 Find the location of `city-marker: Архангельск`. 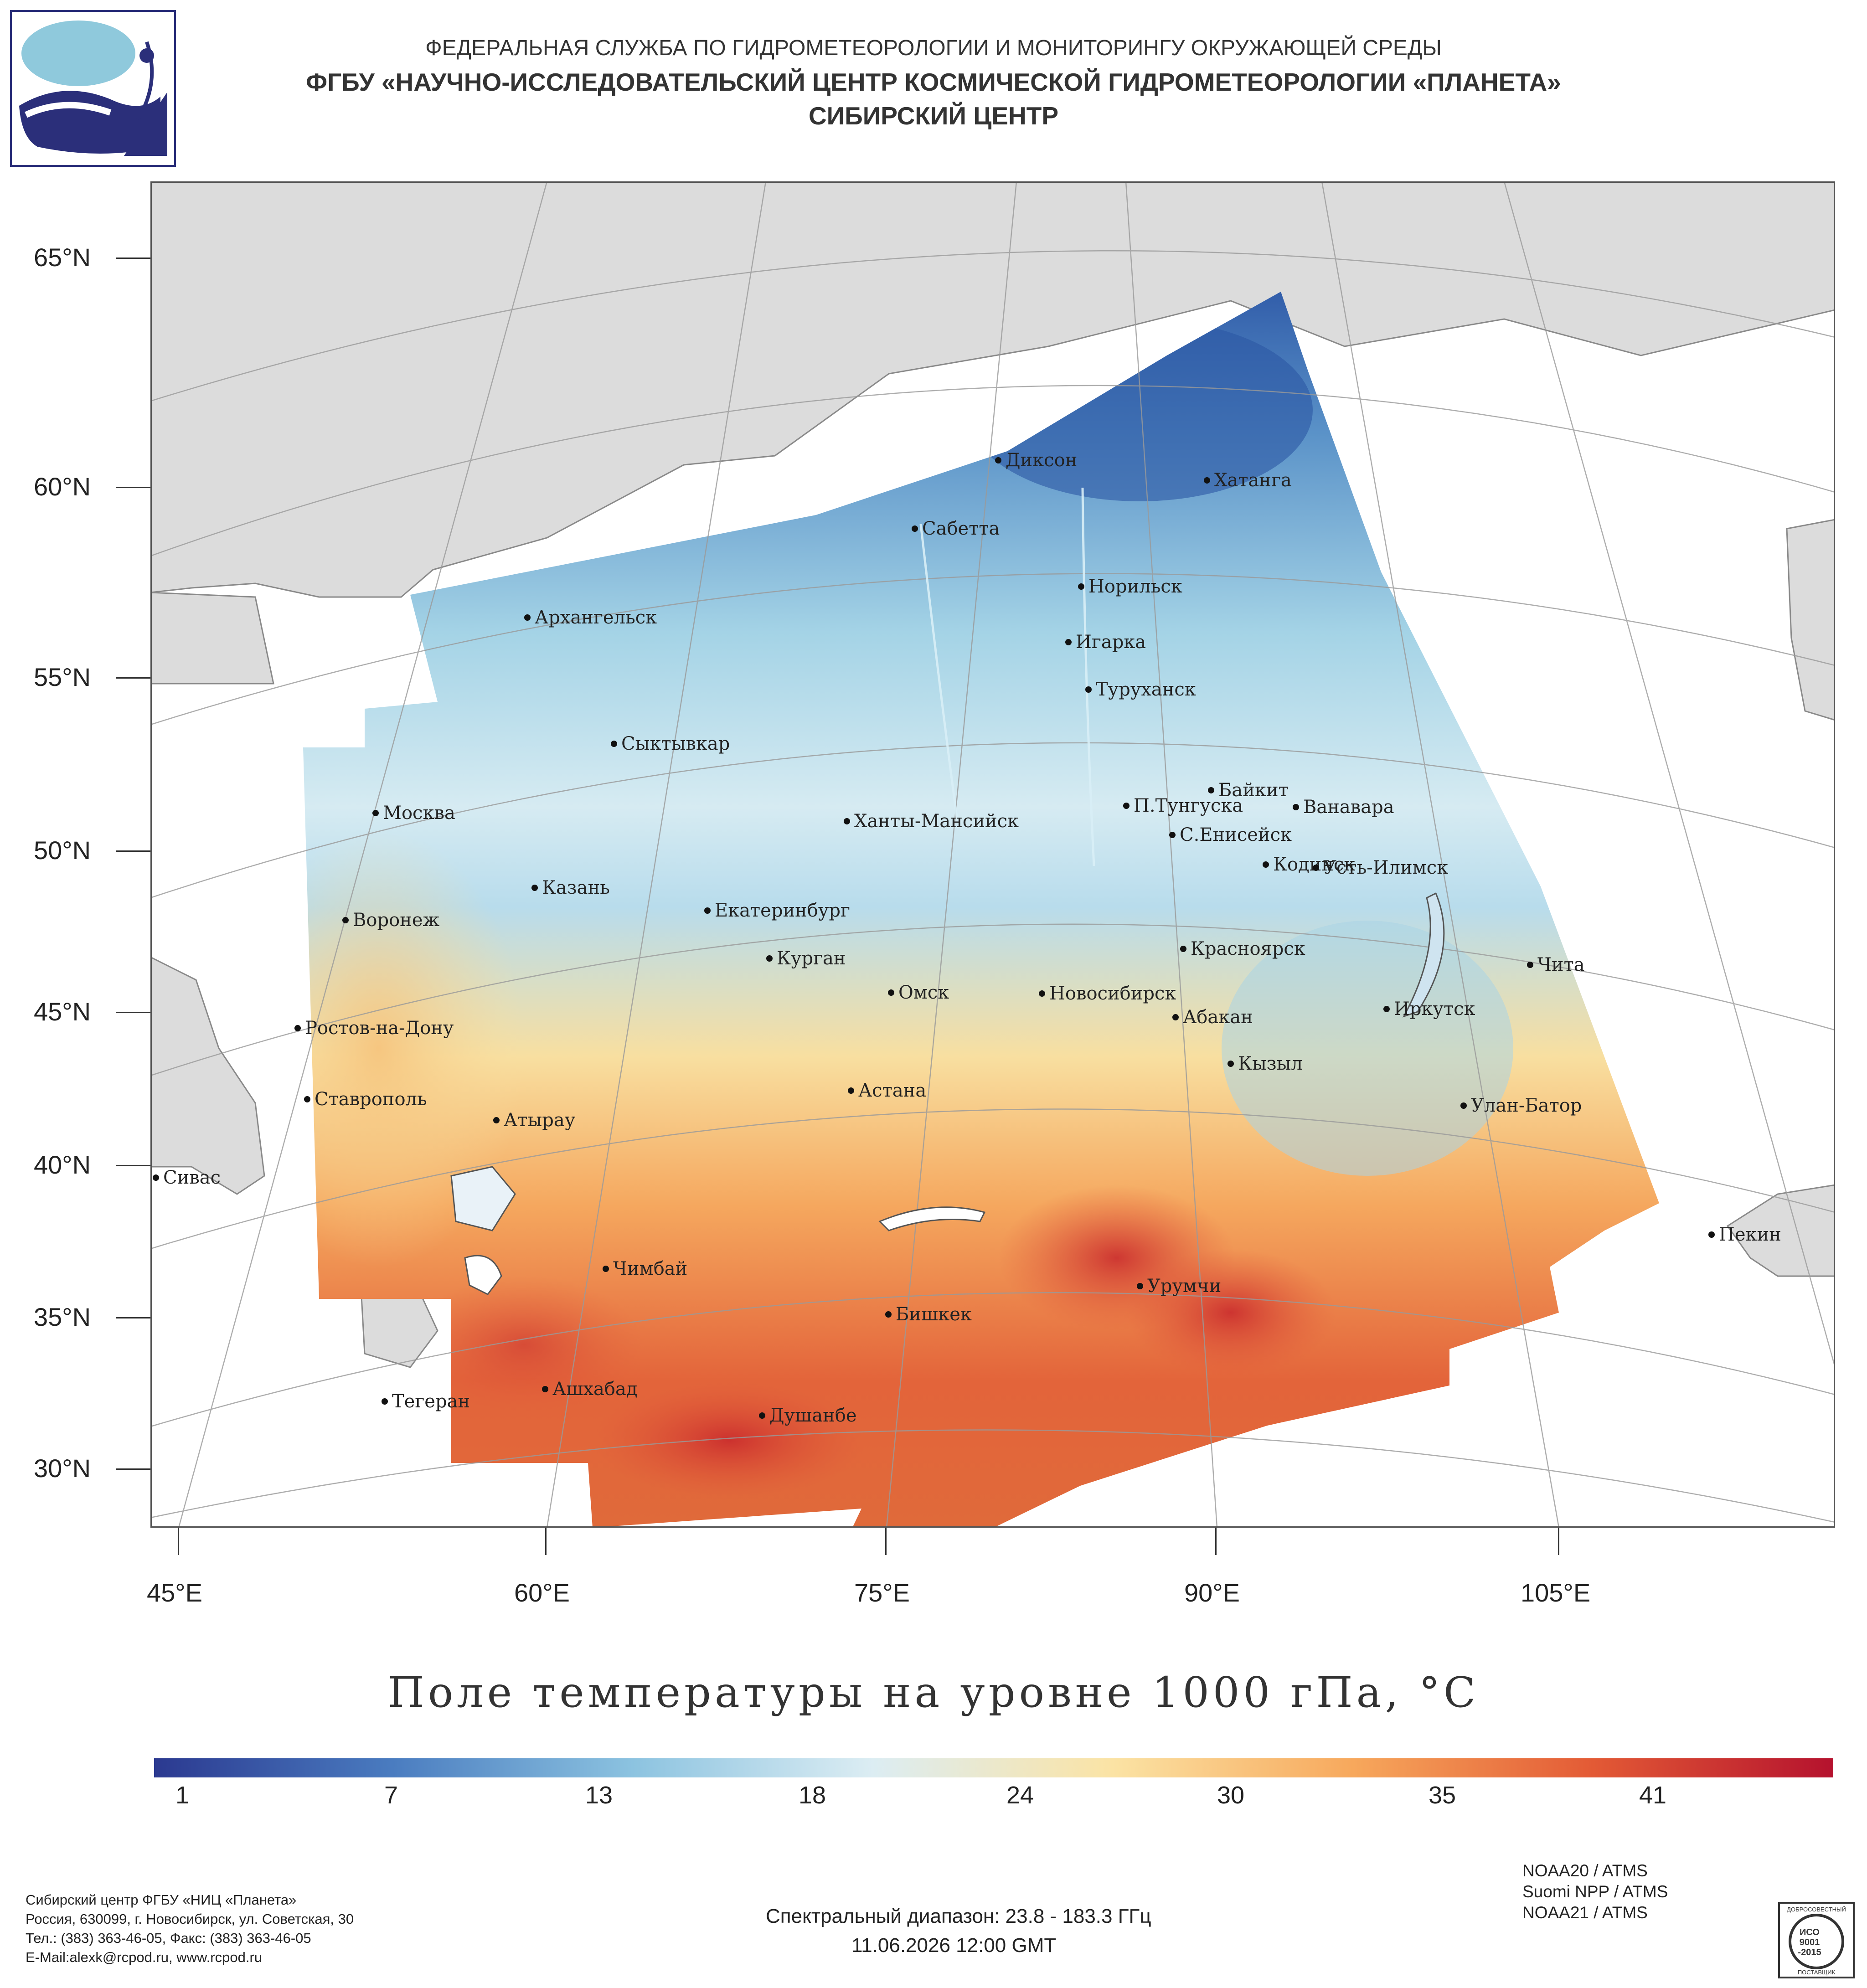

city-marker: Архангельск is located at coordinates (590, 618).